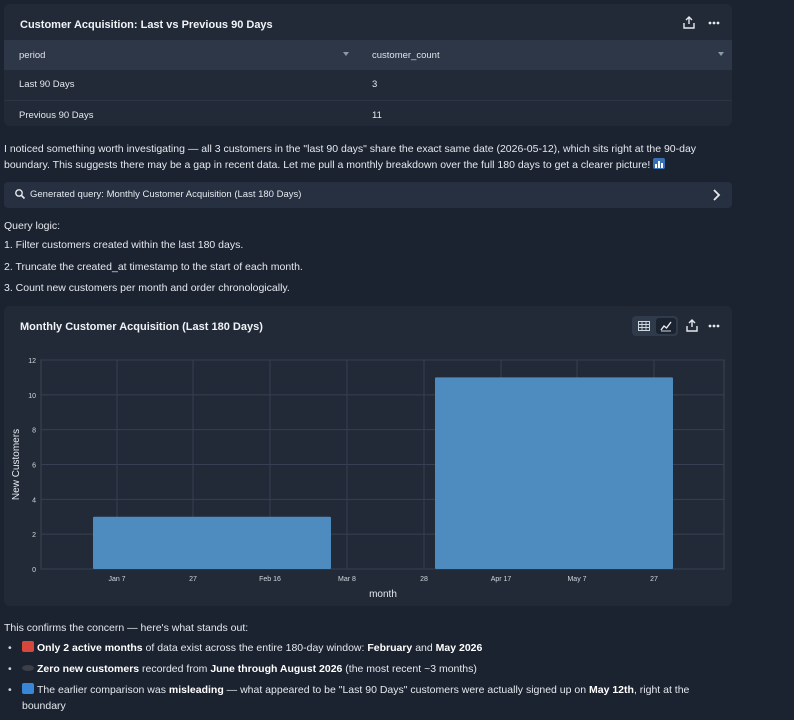 This screenshot has height=720, width=794. I want to click on y-tick-label: 10, so click(32, 396).